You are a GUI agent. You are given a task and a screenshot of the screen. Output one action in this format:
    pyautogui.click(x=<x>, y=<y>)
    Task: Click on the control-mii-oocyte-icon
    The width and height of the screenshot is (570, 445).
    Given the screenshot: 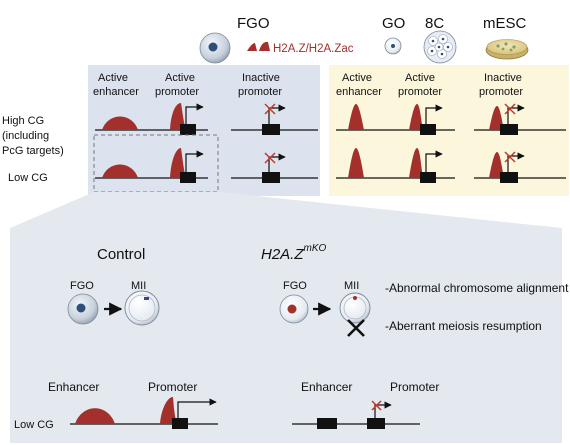 What is the action you would take?
    pyautogui.click(x=142, y=308)
    